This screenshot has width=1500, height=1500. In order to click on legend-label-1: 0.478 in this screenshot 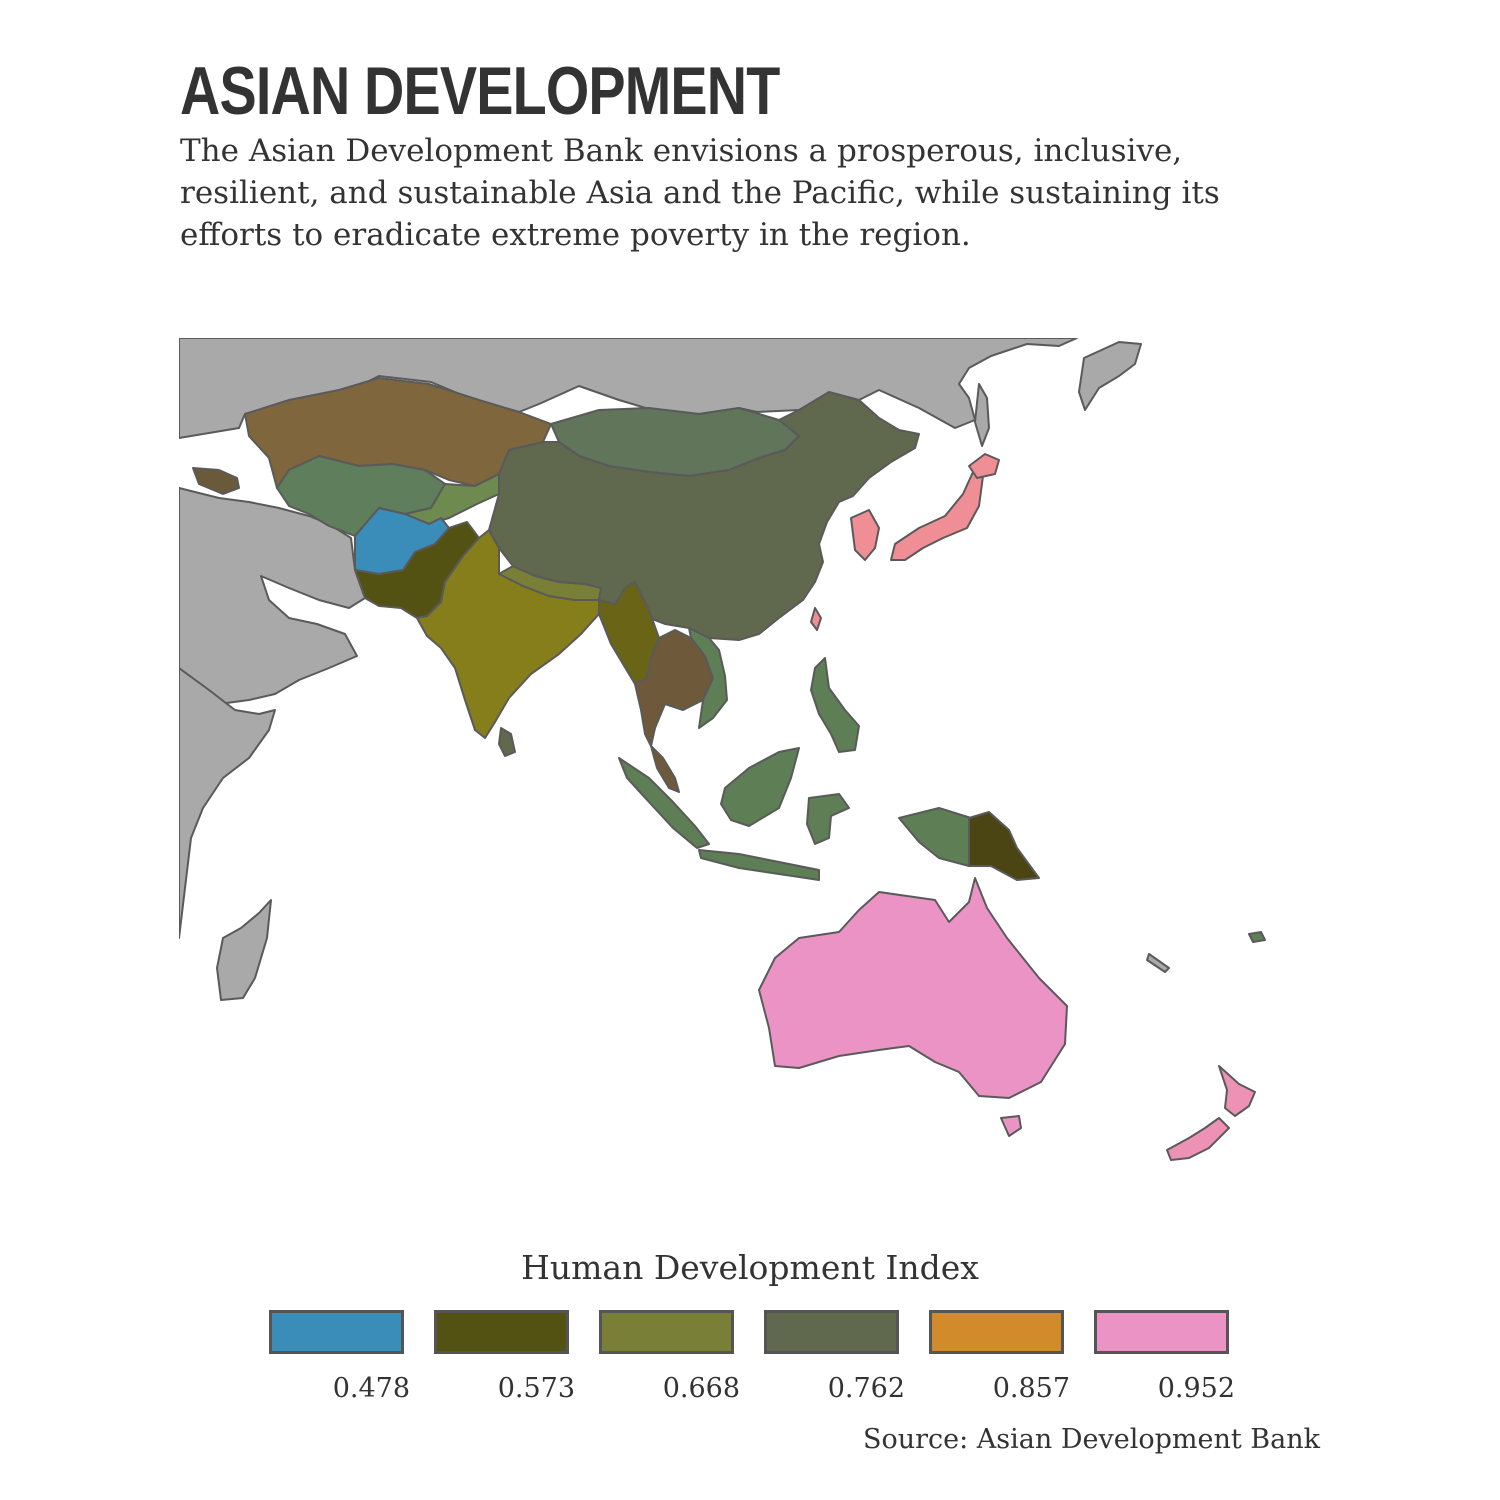, I will do `click(371, 1388)`.